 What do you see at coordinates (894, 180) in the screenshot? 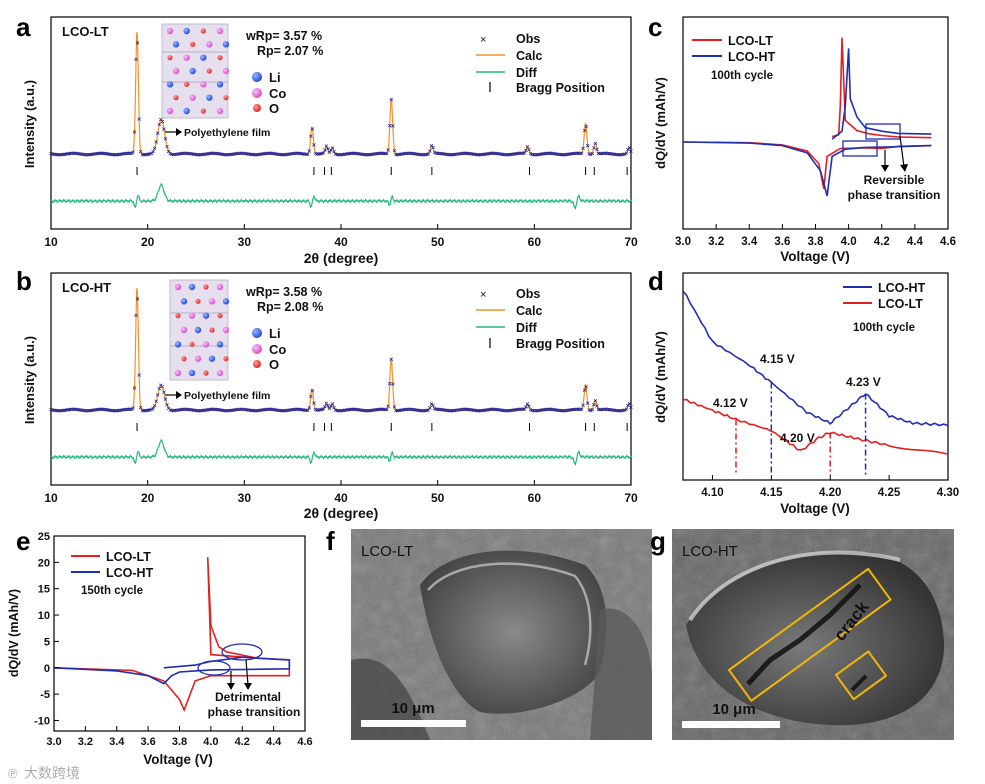
I see `panel-c-annotation-line1: Reversible` at bounding box center [894, 180].